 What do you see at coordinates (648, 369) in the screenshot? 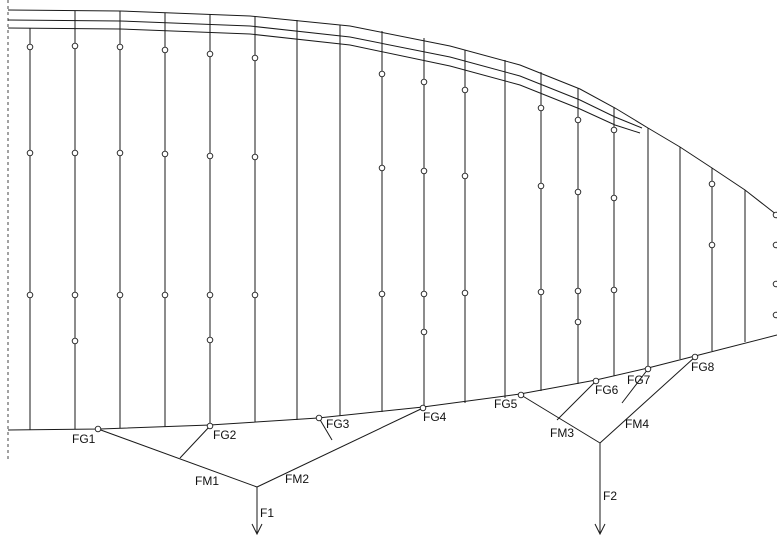
I see `lift-point-fg7` at bounding box center [648, 369].